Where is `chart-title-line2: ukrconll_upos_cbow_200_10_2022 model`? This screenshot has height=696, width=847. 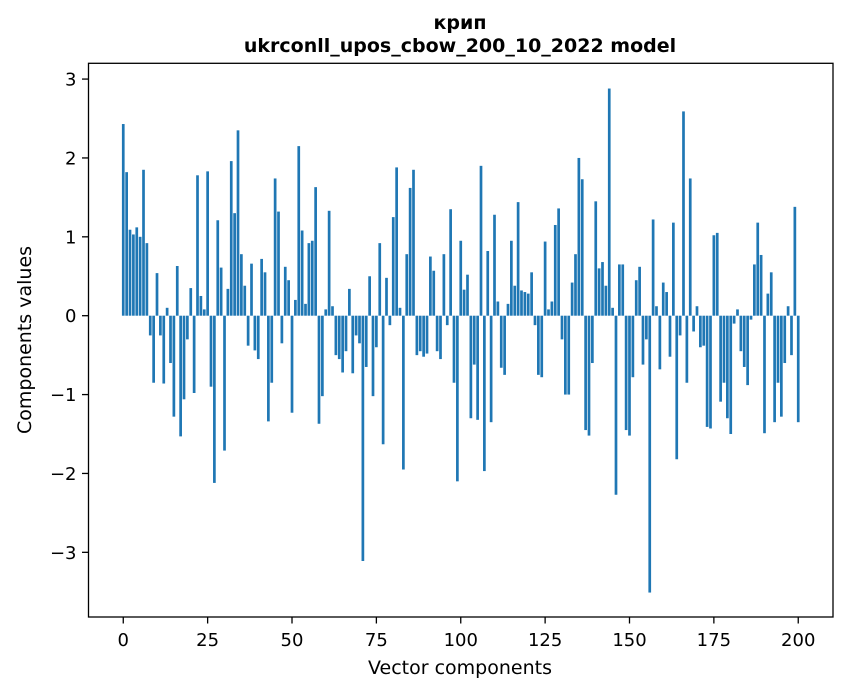 chart-title-line2: ukrconll_upos_cbow_200_10_2022 model is located at coordinates (460, 46).